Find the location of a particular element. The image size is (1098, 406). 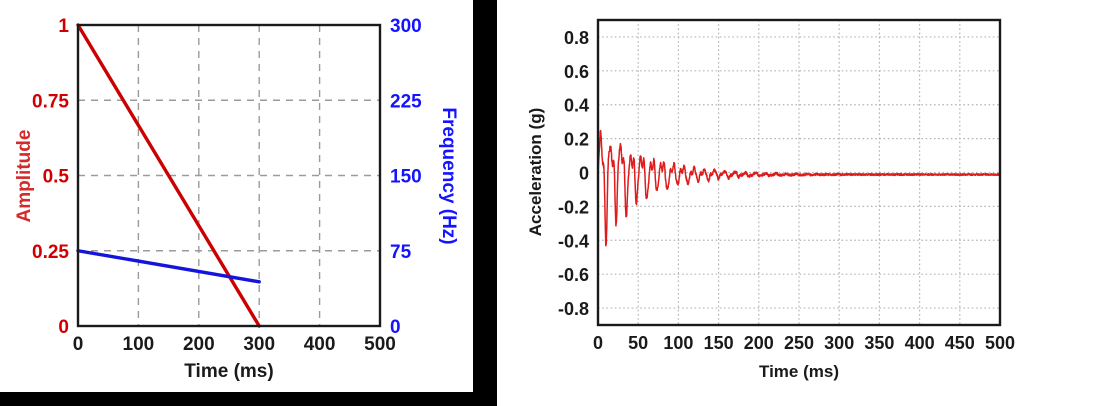

right-series is located at coordinates (799, 188).